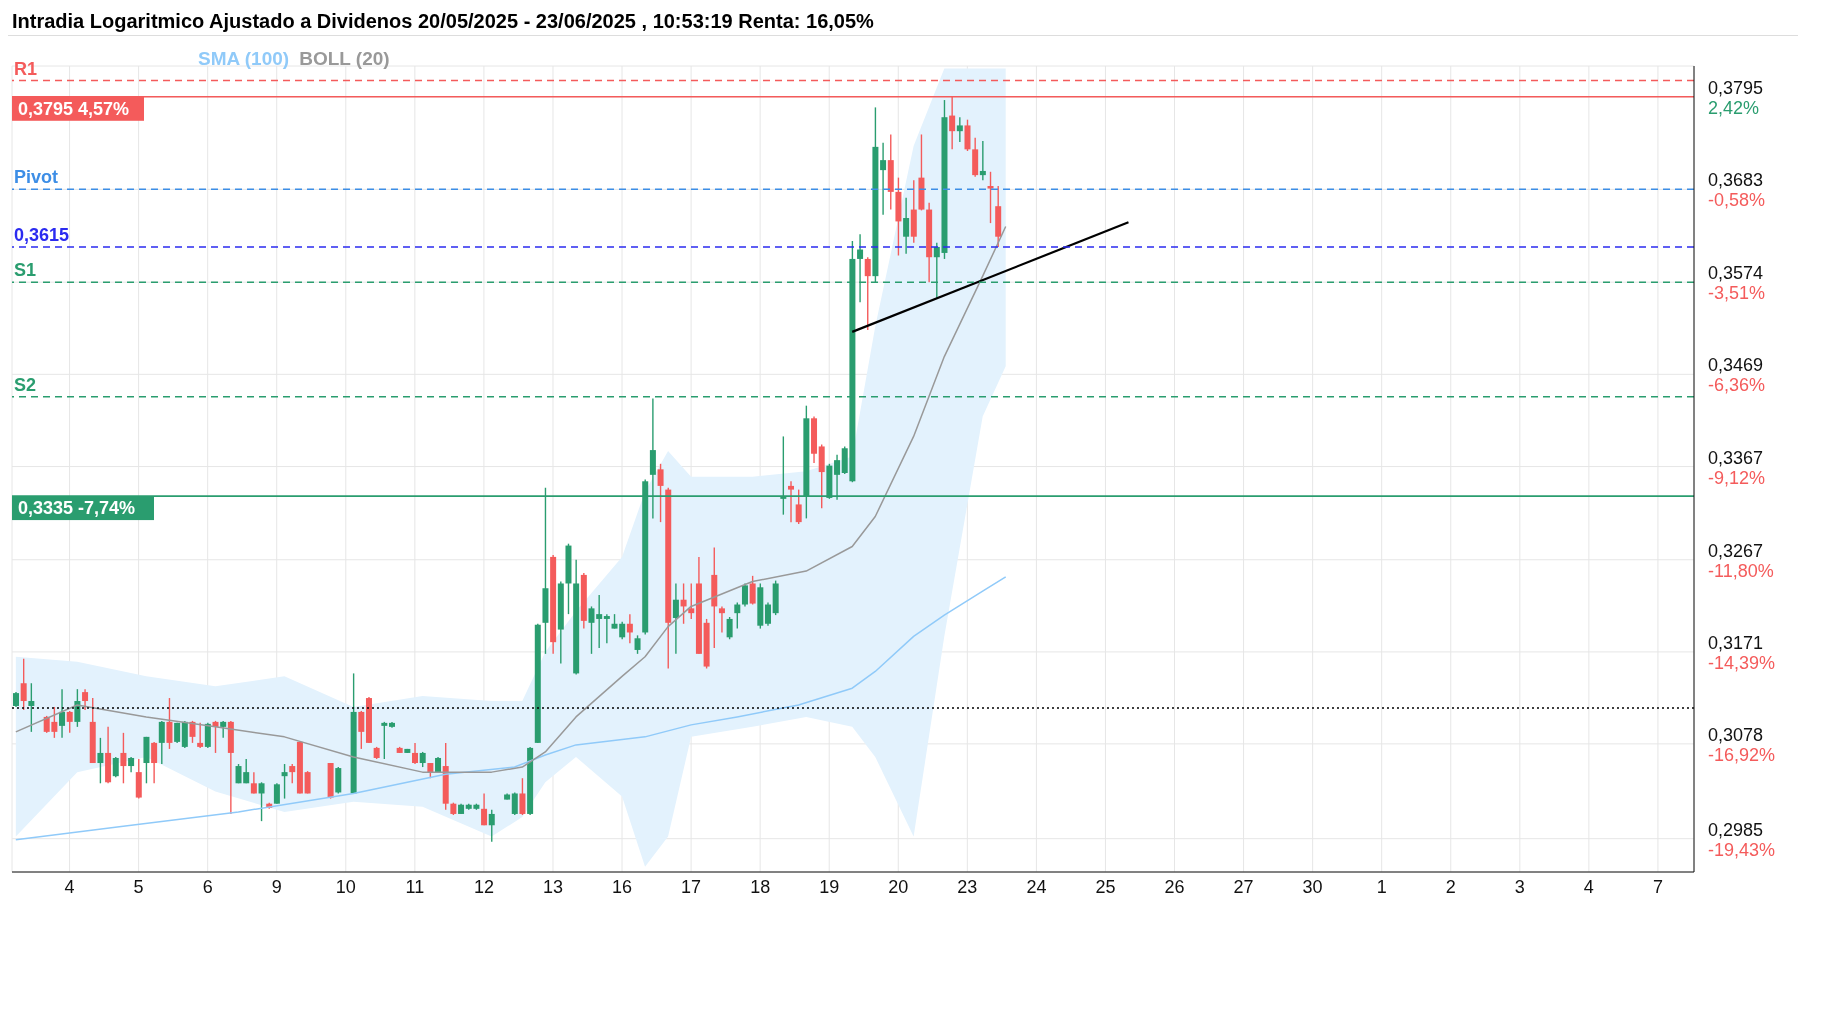 This screenshot has width=1830, height=1016. What do you see at coordinates (26, 68) in the screenshot?
I see `ref-line-label: R1` at bounding box center [26, 68].